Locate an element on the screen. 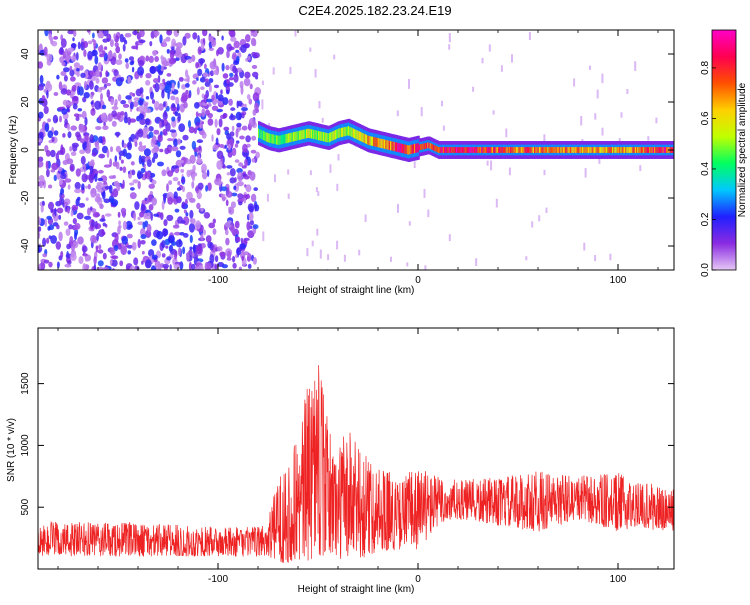 The image size is (750, 605). colorbar-tick-label: 0.2 is located at coordinates (705, 219).